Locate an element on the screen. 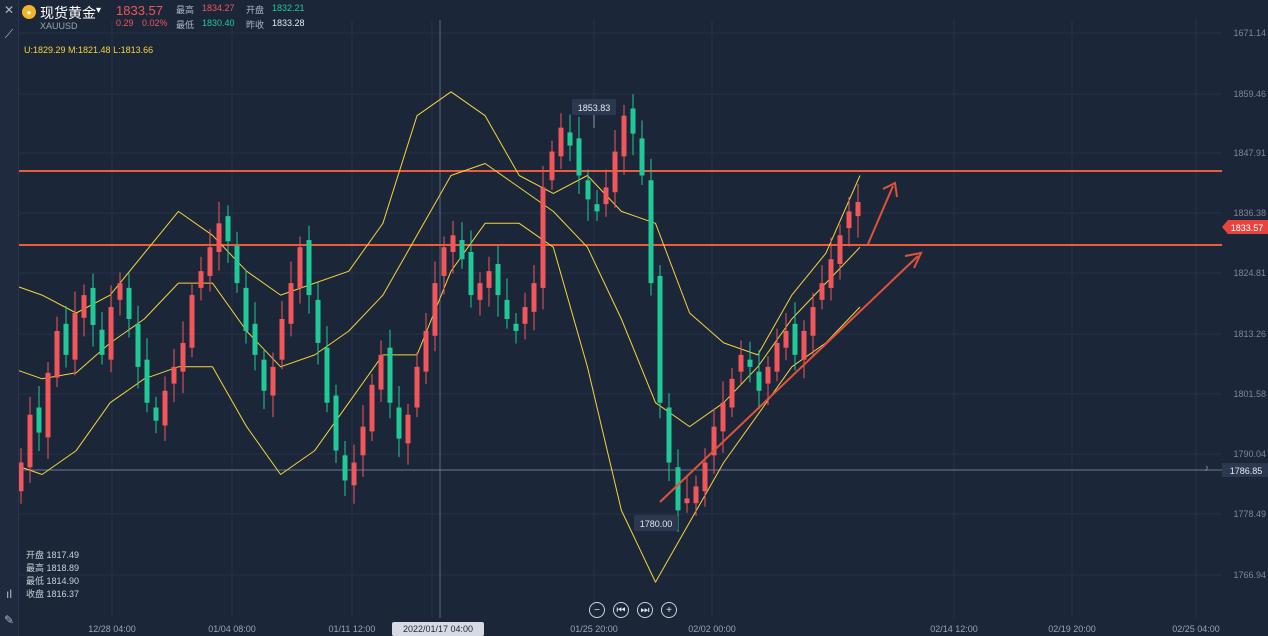 The width and height of the screenshot is (1268, 636). breakout-arrow is located at coordinates (880, 215).